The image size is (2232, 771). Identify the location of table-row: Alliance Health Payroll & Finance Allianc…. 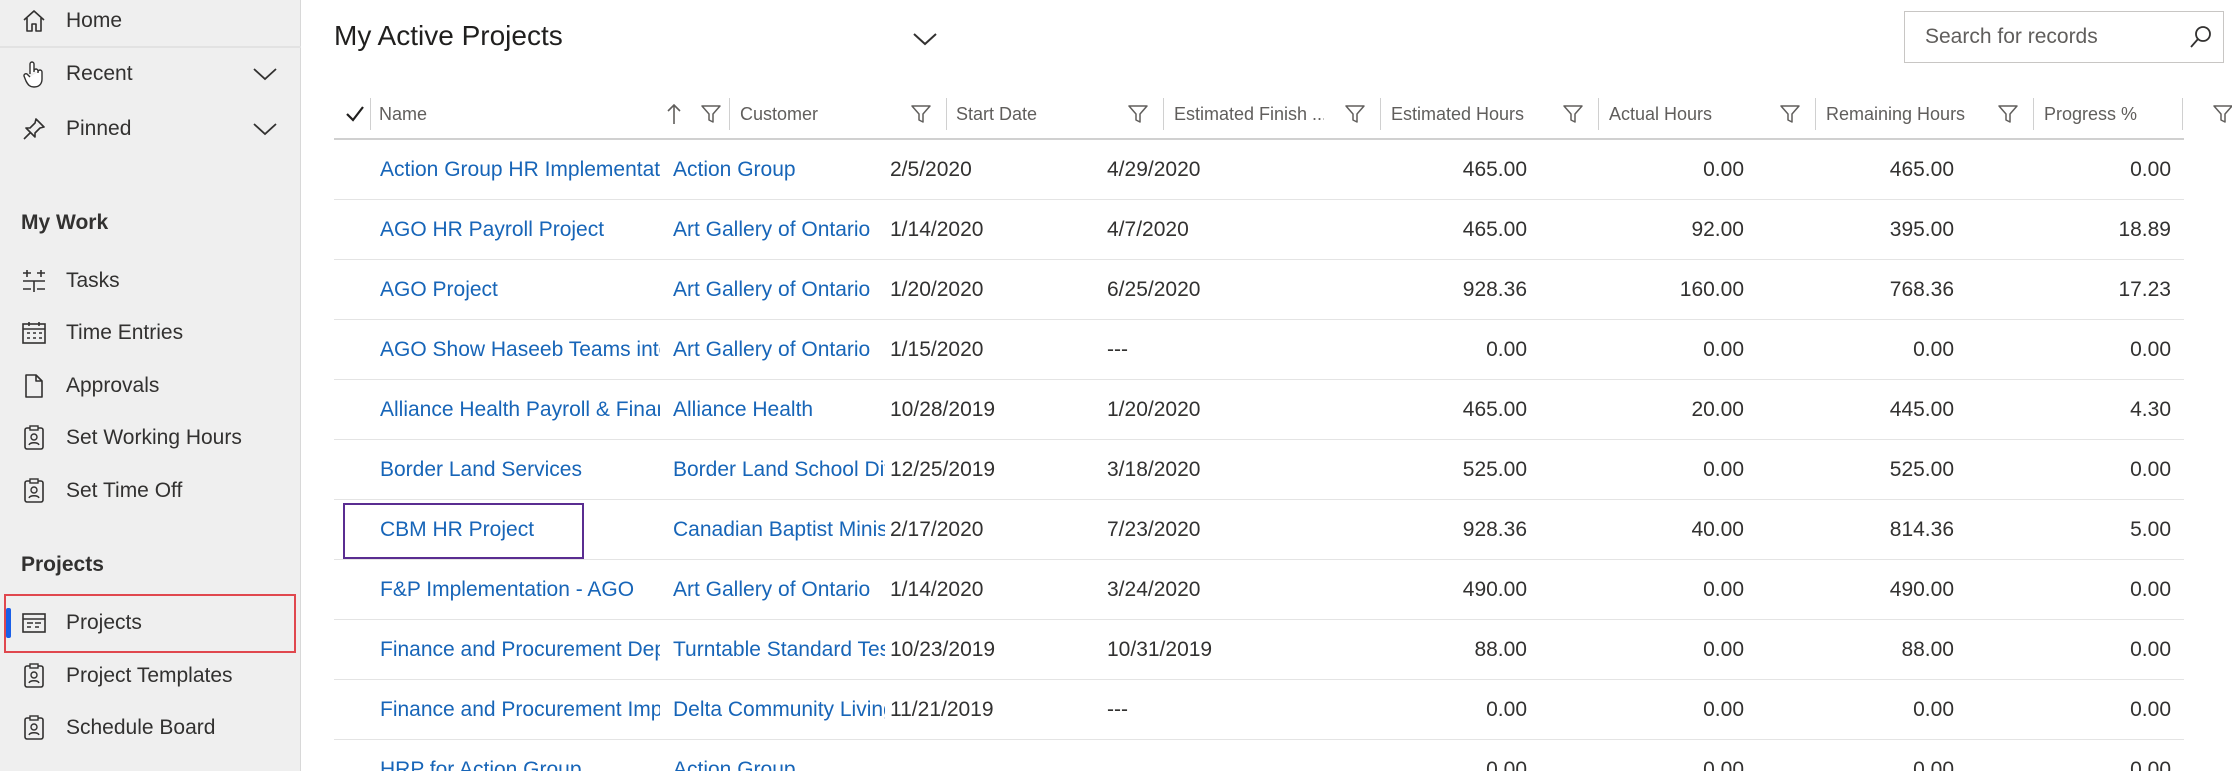
(1259, 410).